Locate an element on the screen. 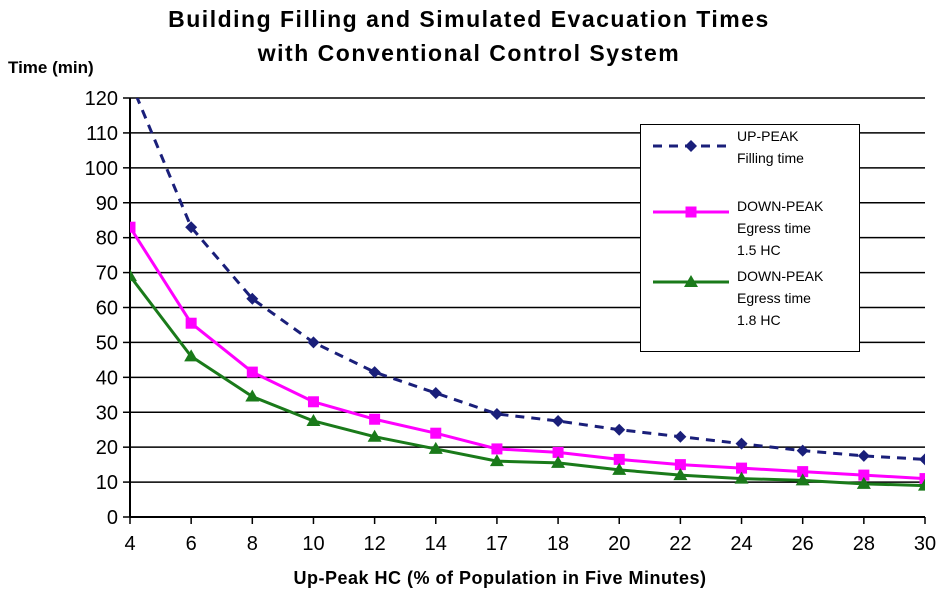 The height and width of the screenshot is (597, 938). x-tick-label: 12 is located at coordinates (374, 544).